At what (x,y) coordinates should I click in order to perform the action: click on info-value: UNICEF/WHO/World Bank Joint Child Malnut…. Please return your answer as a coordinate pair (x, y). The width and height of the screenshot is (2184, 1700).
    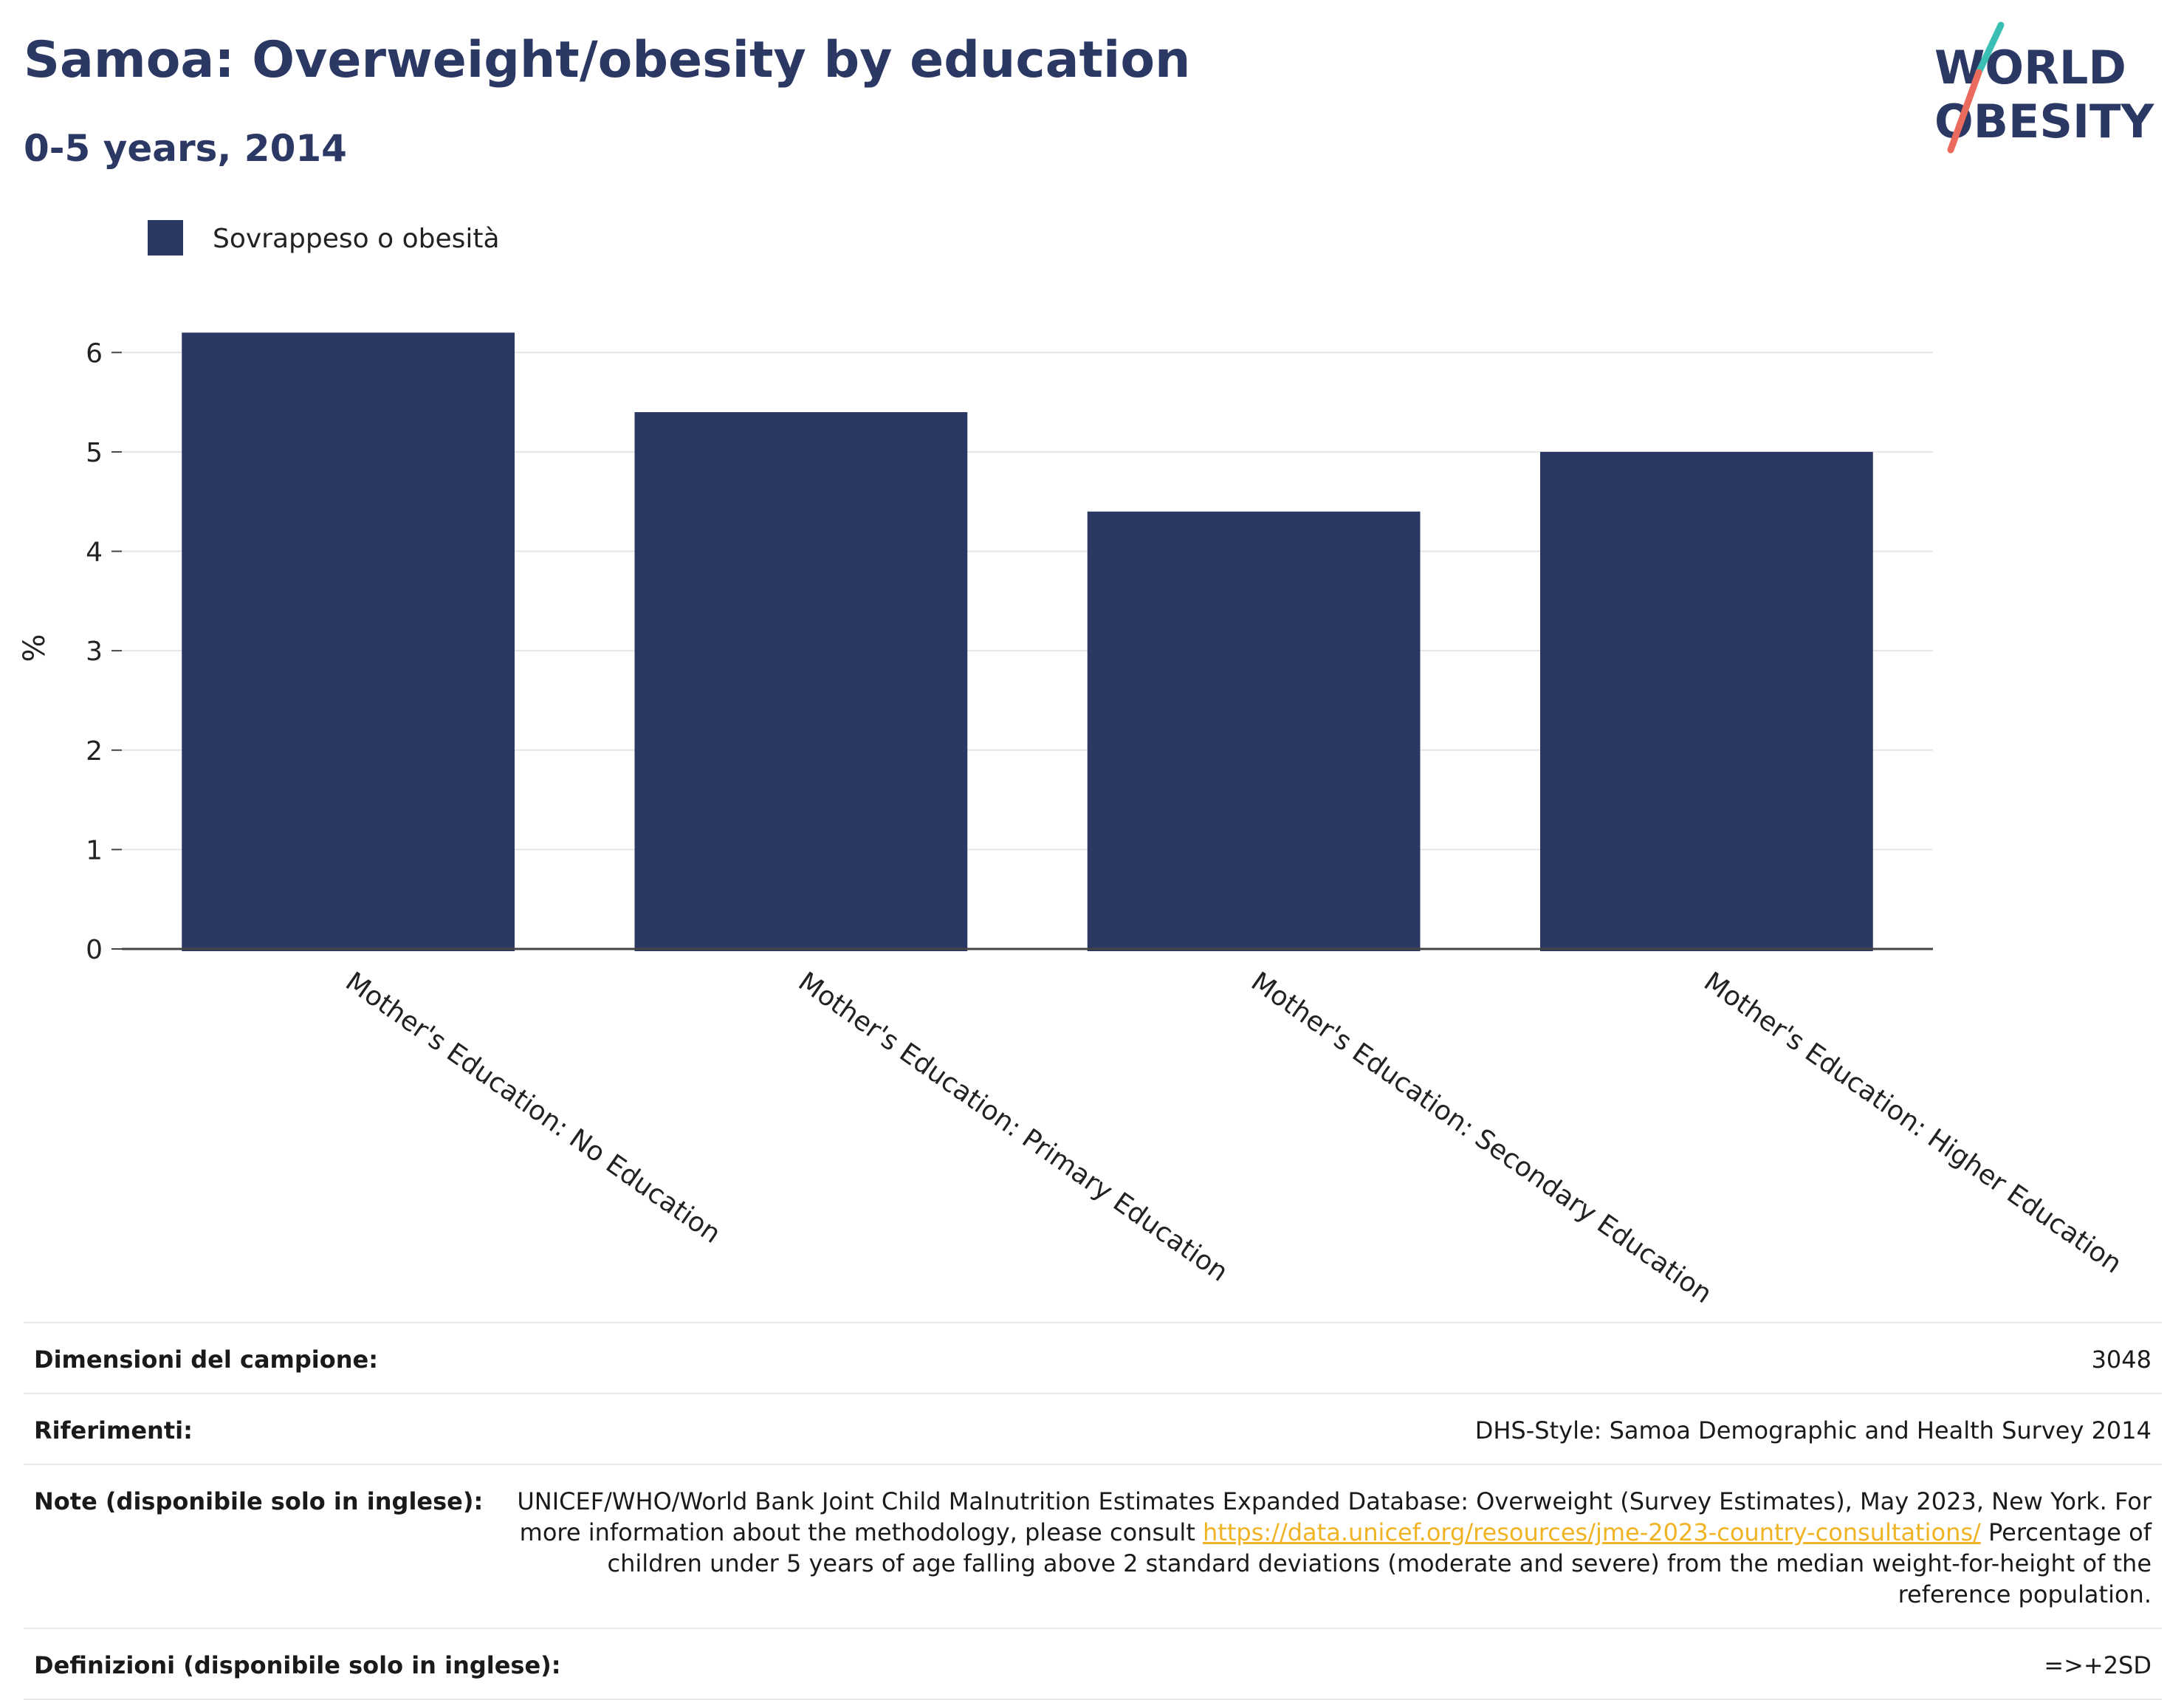
    Looking at the image, I should click on (1332, 1548).